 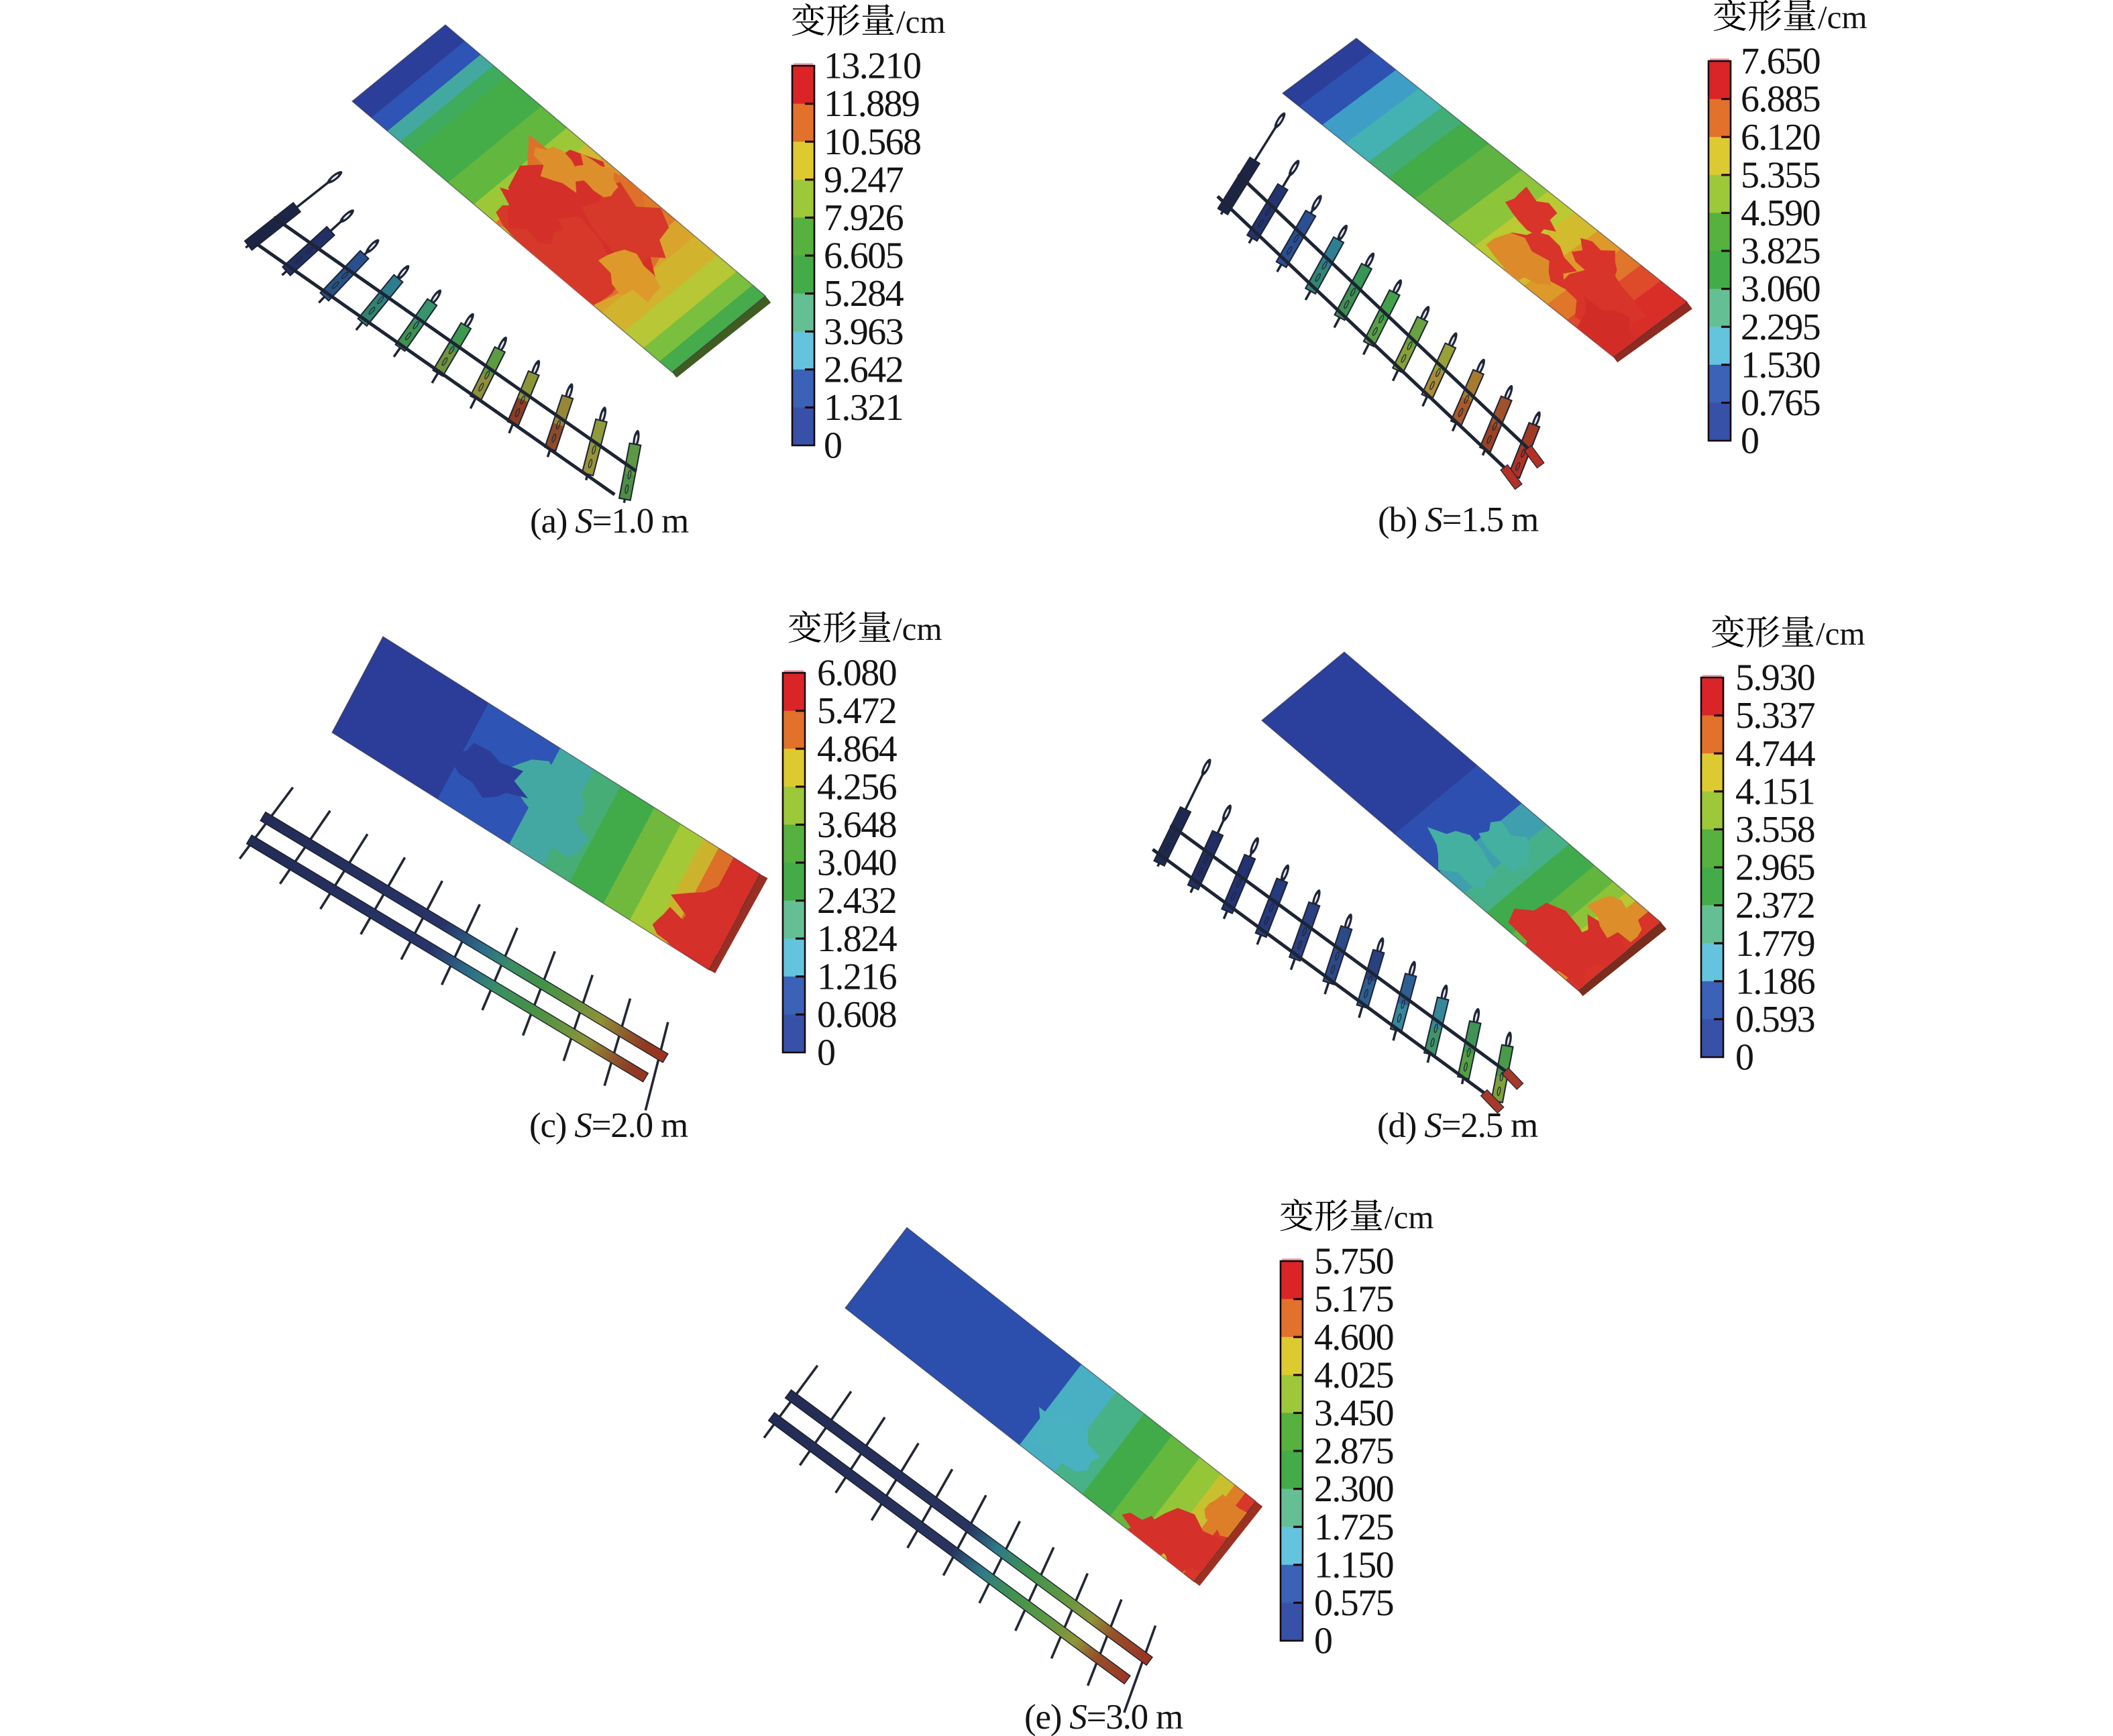 I want to click on svg-text: (a) S=1.0 m, so click(x=609, y=521).